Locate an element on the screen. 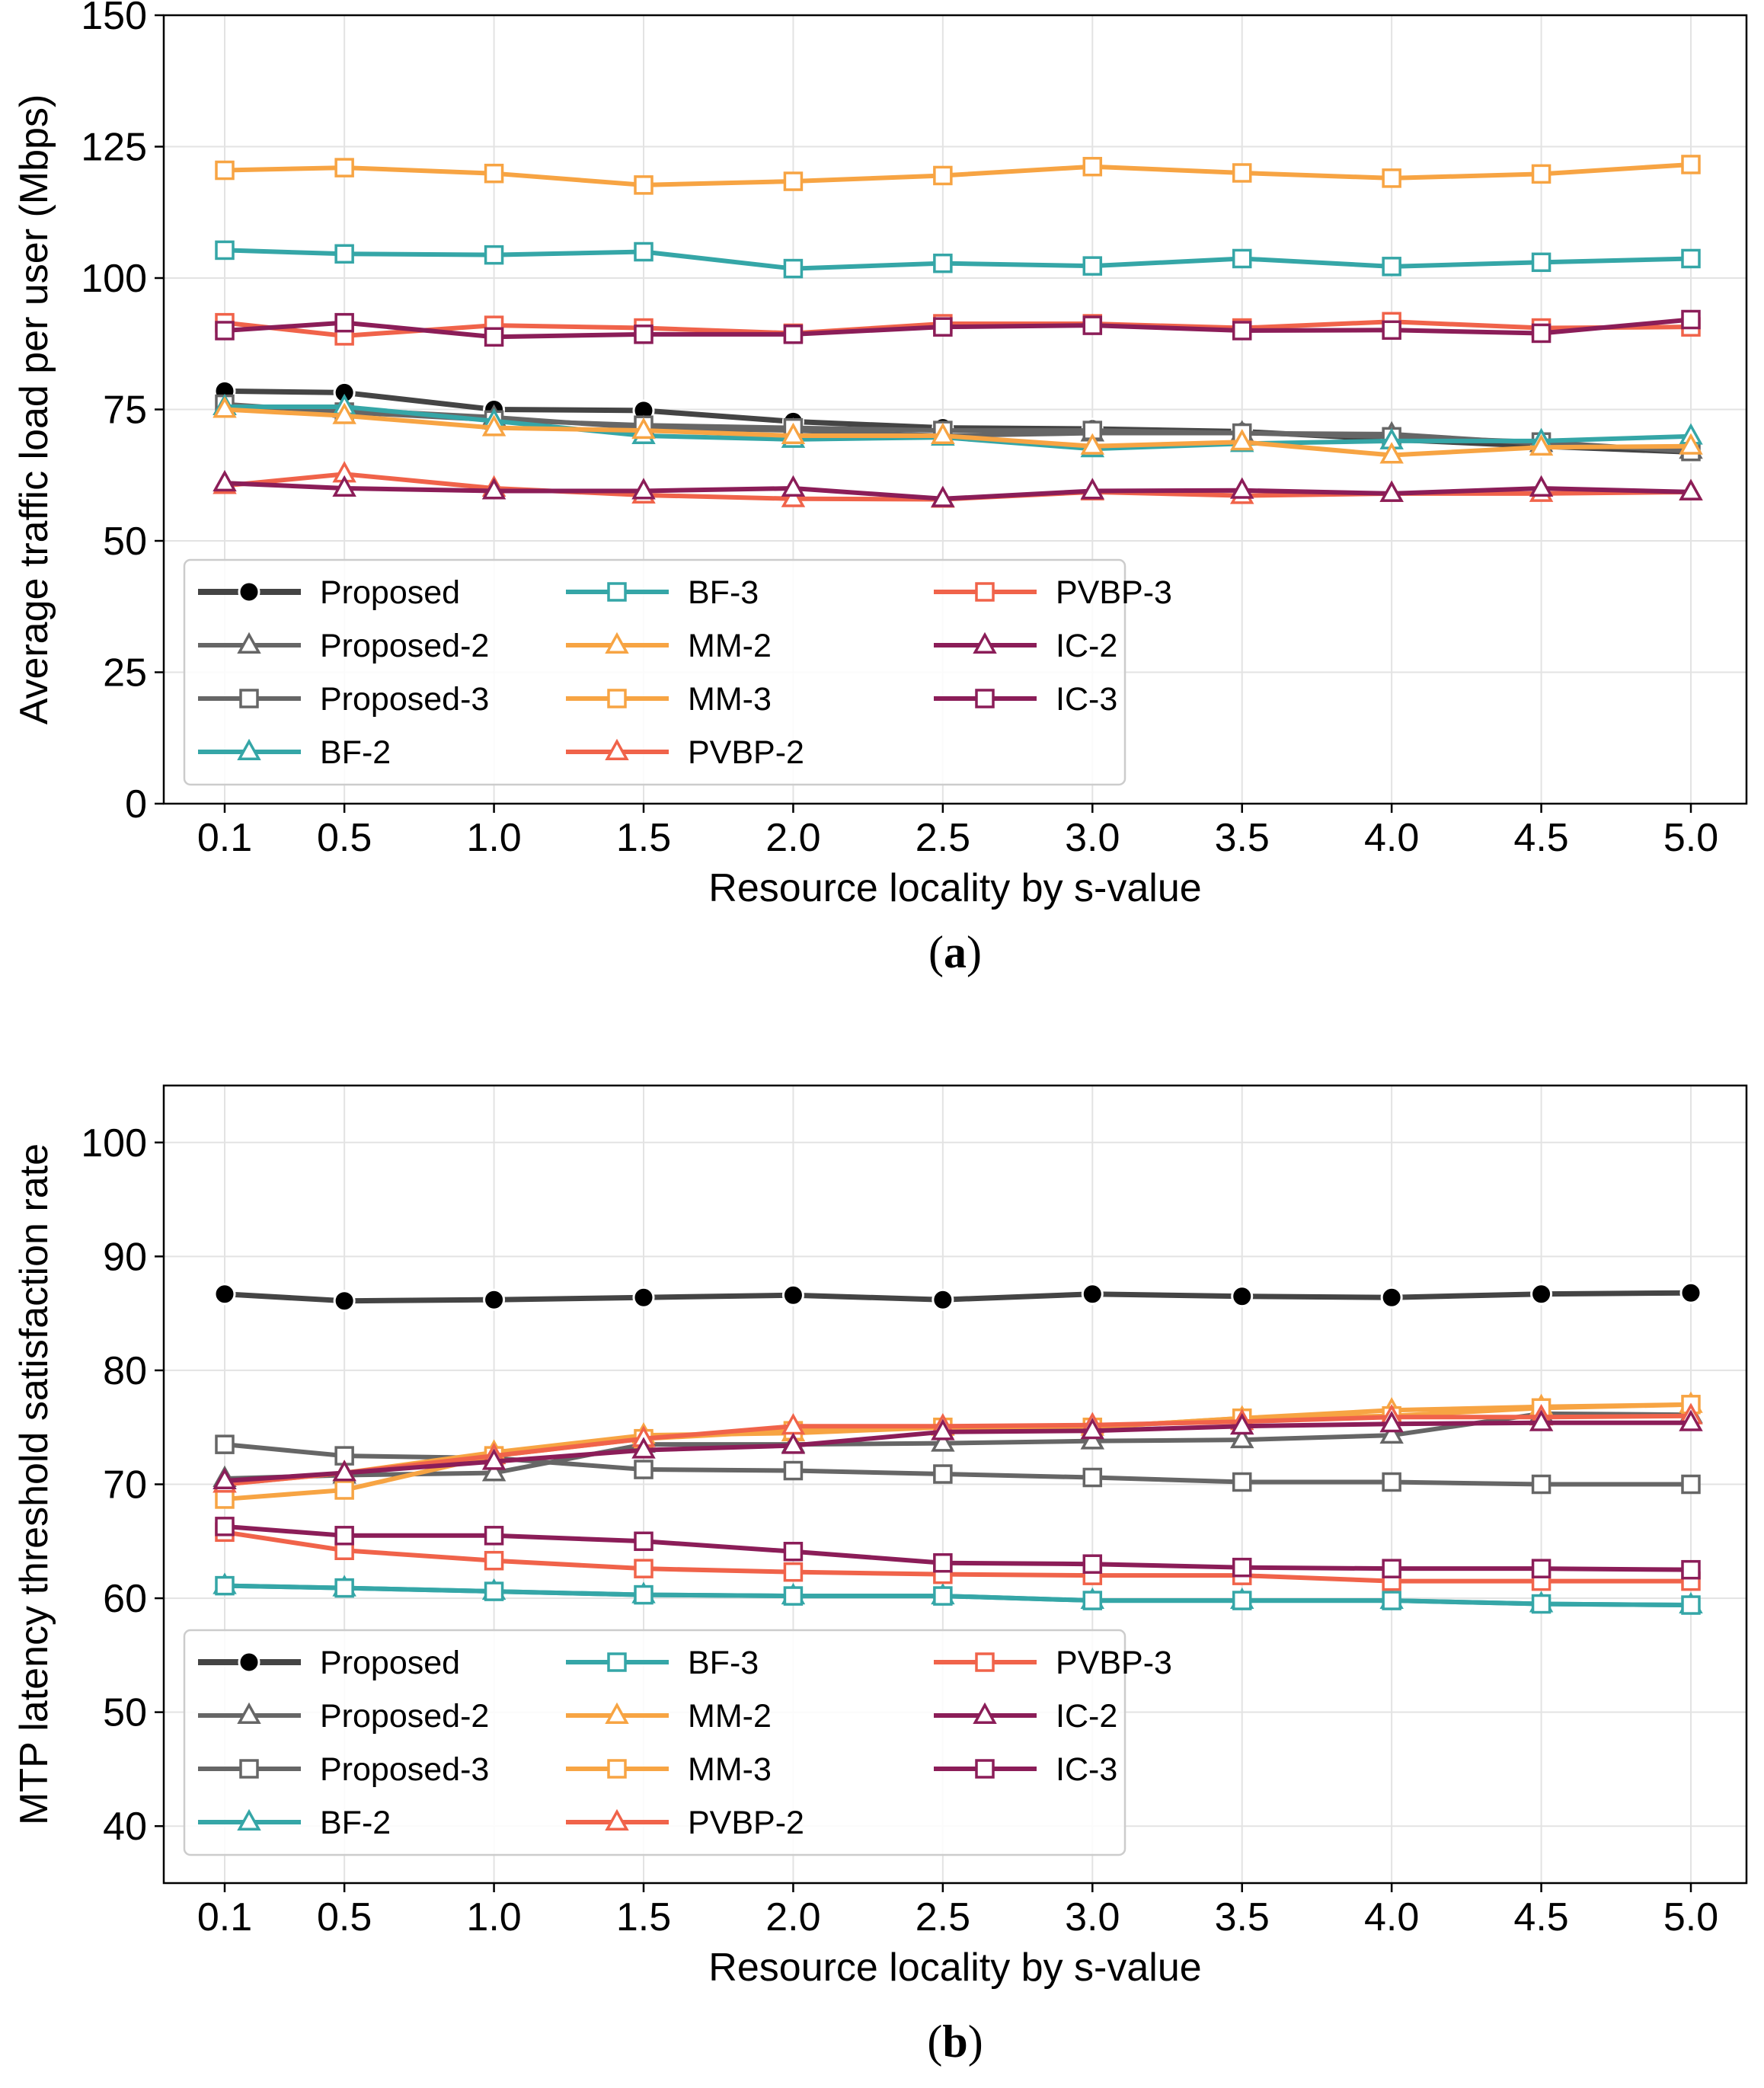 This screenshot has height=2088, width=1764. caption-letter: b is located at coordinates (954, 2041).